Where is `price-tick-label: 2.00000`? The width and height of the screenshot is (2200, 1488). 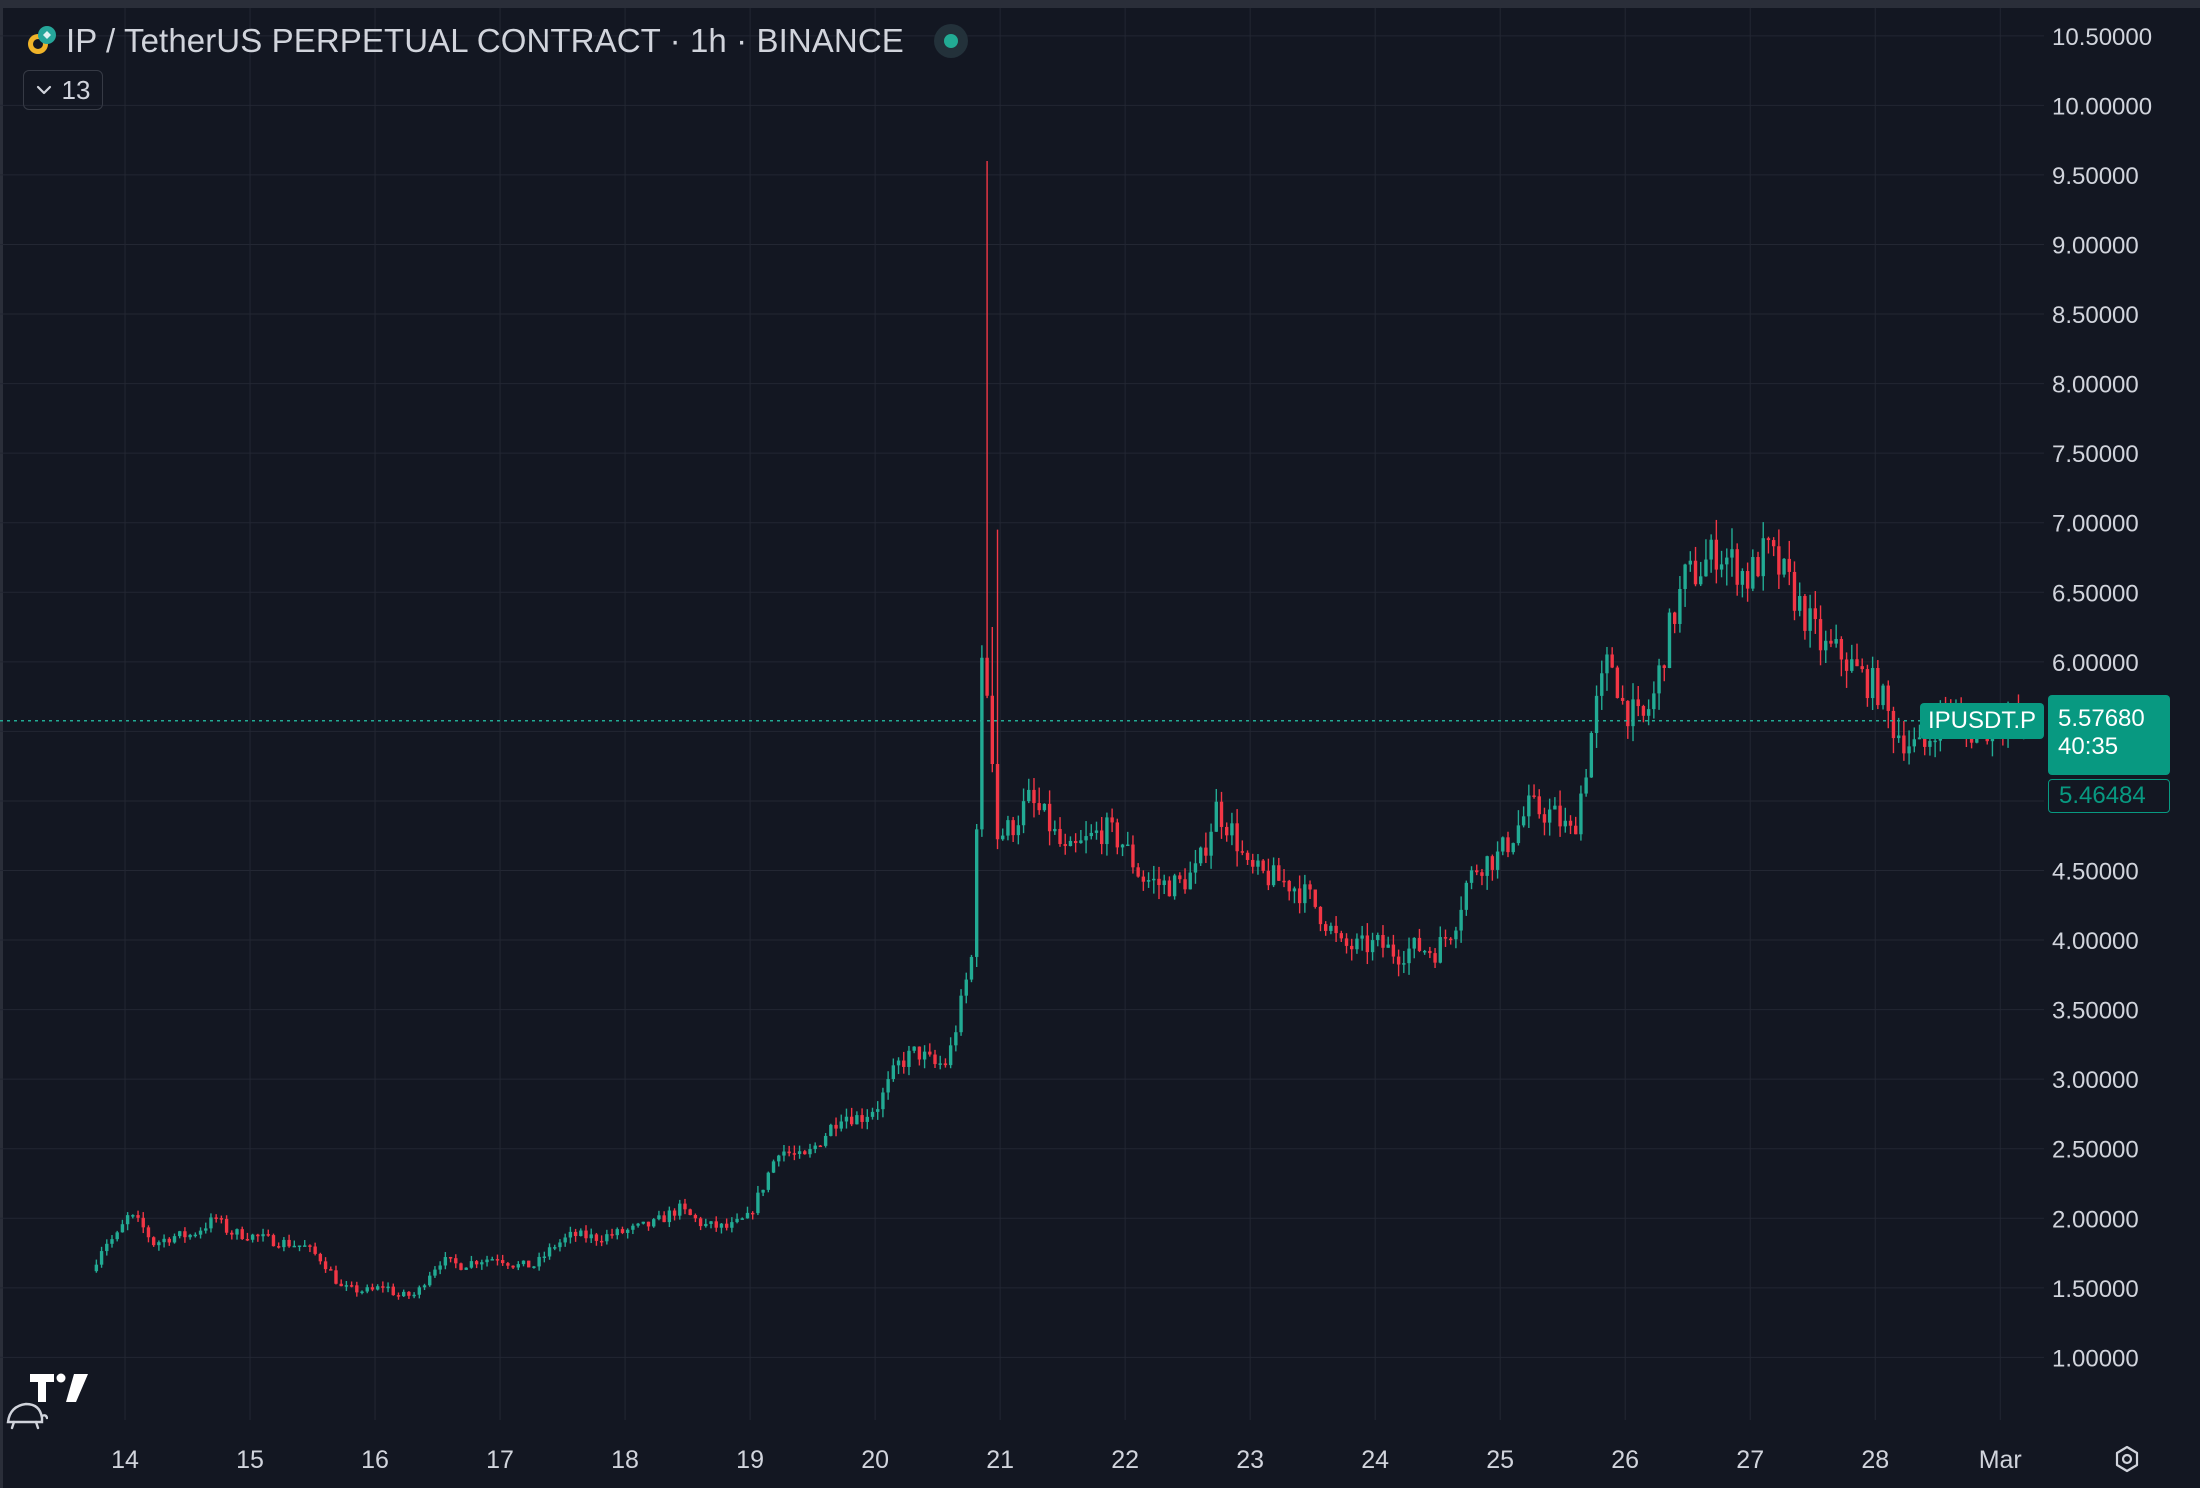
price-tick-label: 2.00000 is located at coordinates (2095, 1219).